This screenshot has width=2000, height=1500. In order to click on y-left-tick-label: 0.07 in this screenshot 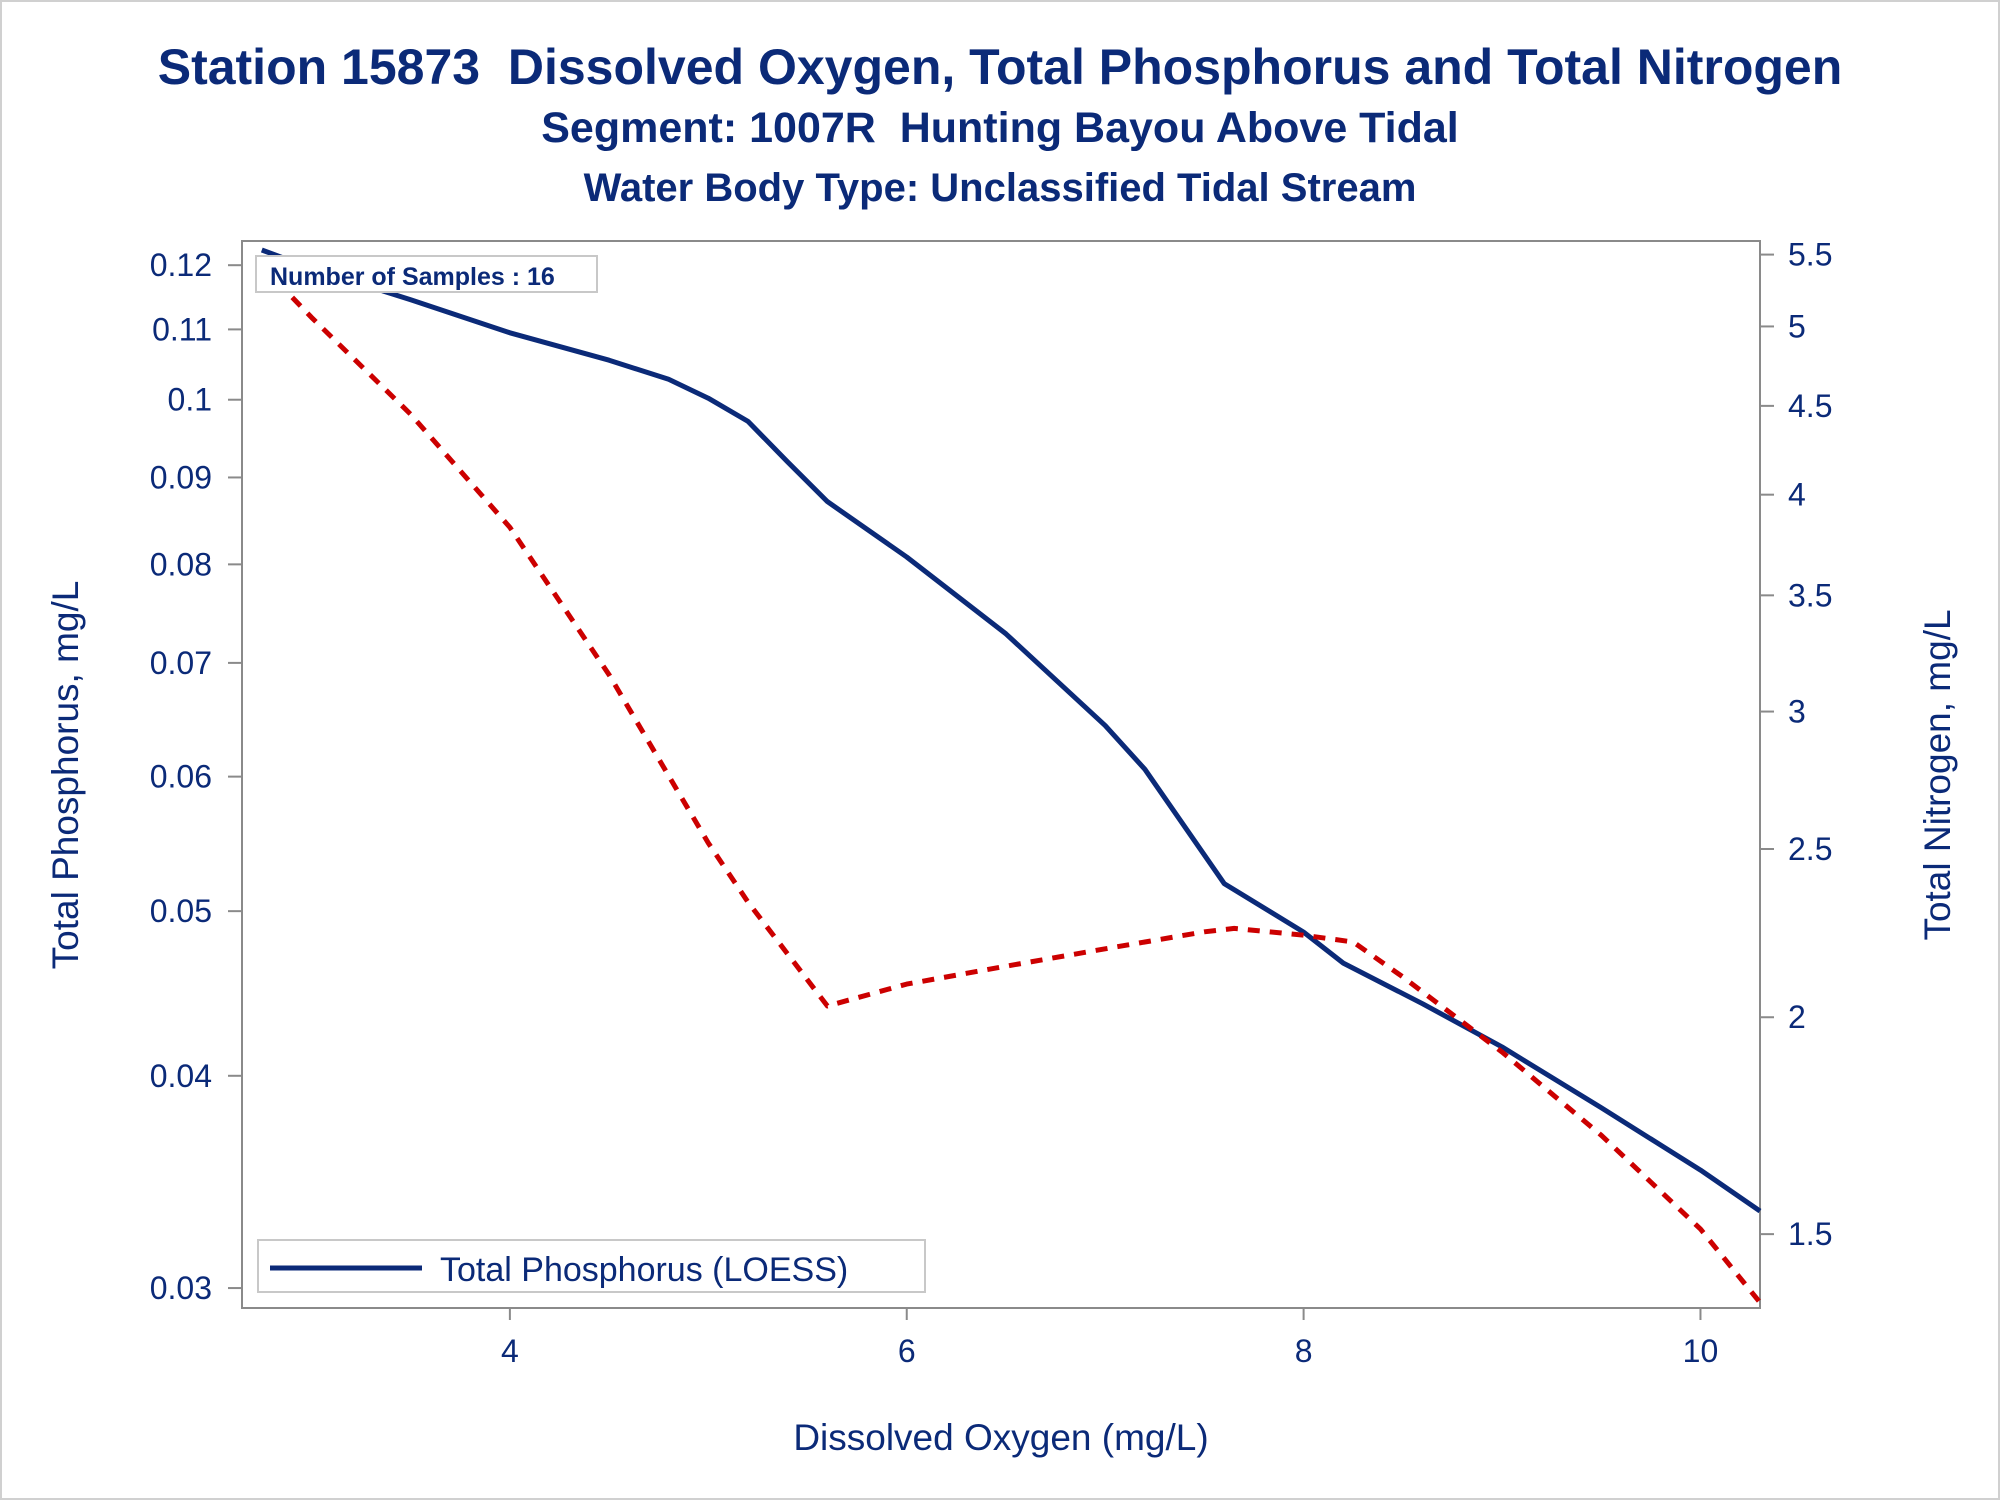, I will do `click(181, 663)`.